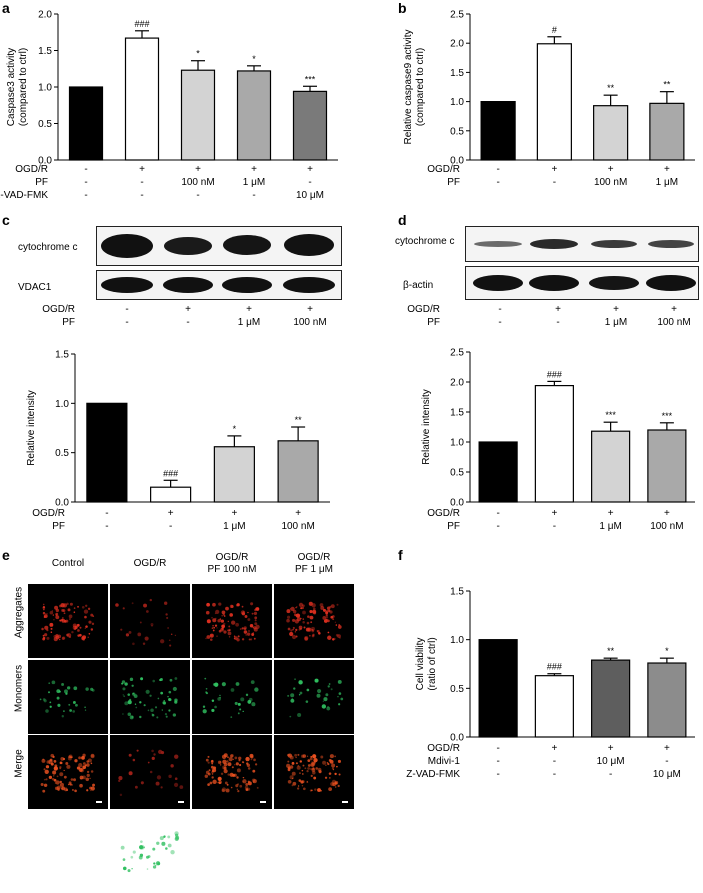 The image size is (703, 893). What do you see at coordinates (19, 763) in the screenshot?
I see `row-title-merge: Merge` at bounding box center [19, 763].